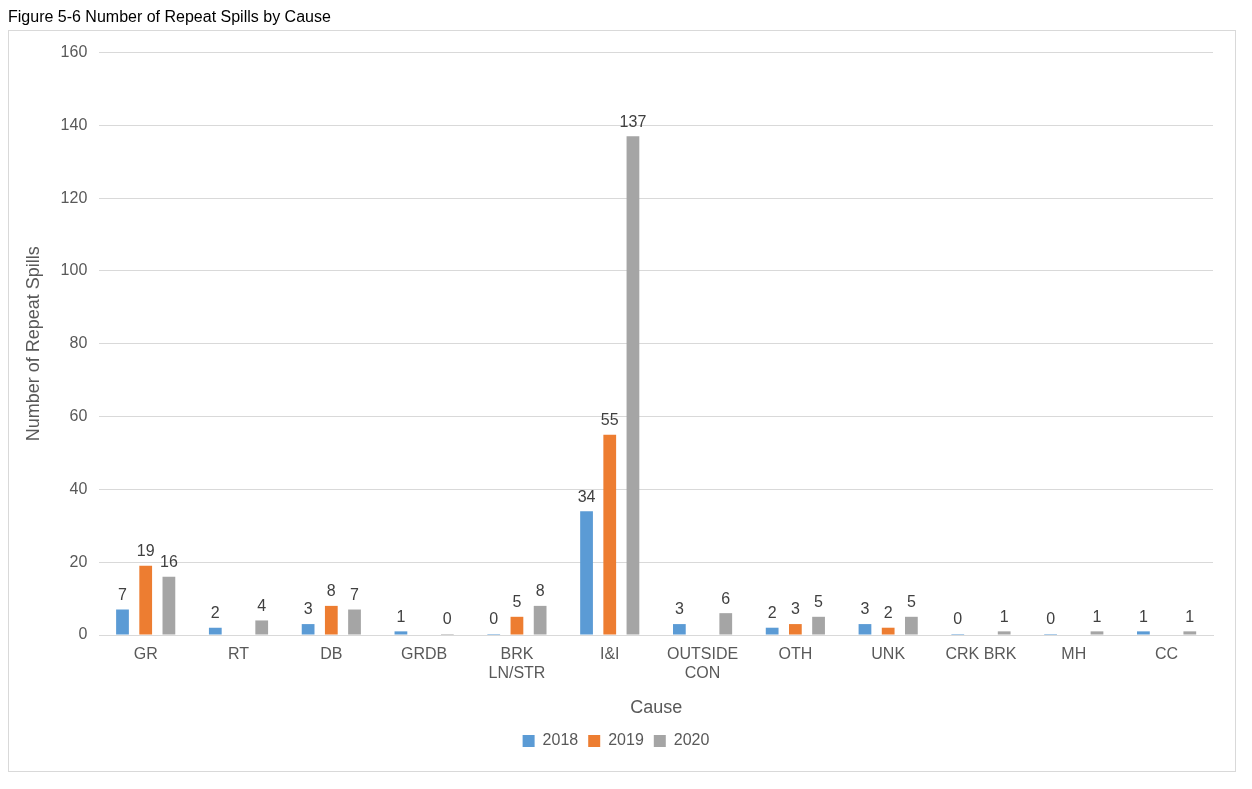 This screenshot has height=789, width=1252. What do you see at coordinates (626, 740) in the screenshot?
I see `legend-label: 2019` at bounding box center [626, 740].